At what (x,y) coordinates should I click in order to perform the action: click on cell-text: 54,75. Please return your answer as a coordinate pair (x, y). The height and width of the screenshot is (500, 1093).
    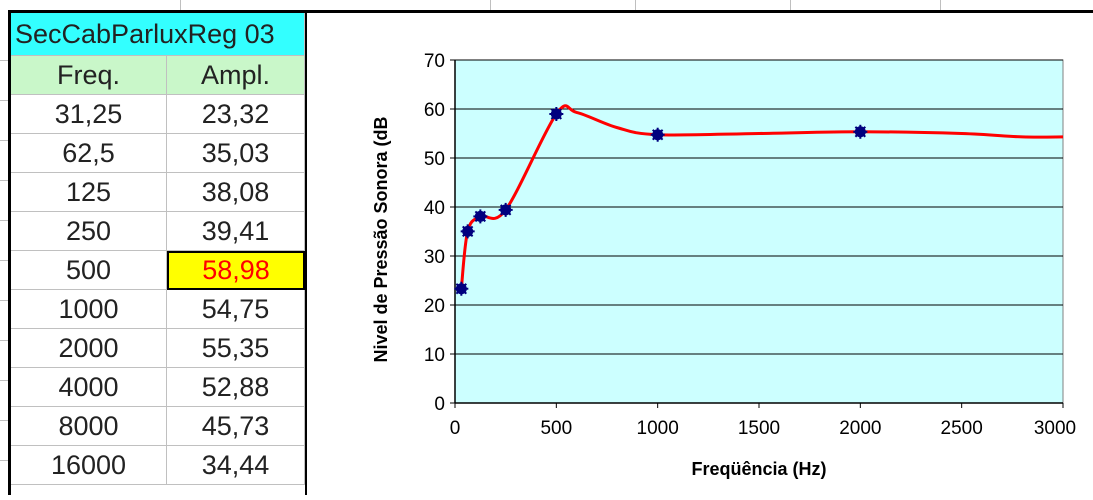
    Looking at the image, I should click on (235, 308).